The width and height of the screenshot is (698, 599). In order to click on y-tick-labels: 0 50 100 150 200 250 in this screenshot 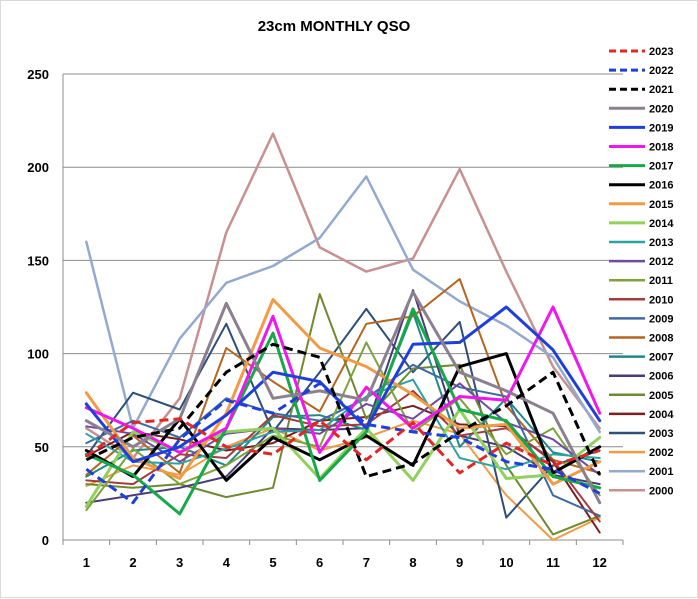, I will do `click(38, 307)`.